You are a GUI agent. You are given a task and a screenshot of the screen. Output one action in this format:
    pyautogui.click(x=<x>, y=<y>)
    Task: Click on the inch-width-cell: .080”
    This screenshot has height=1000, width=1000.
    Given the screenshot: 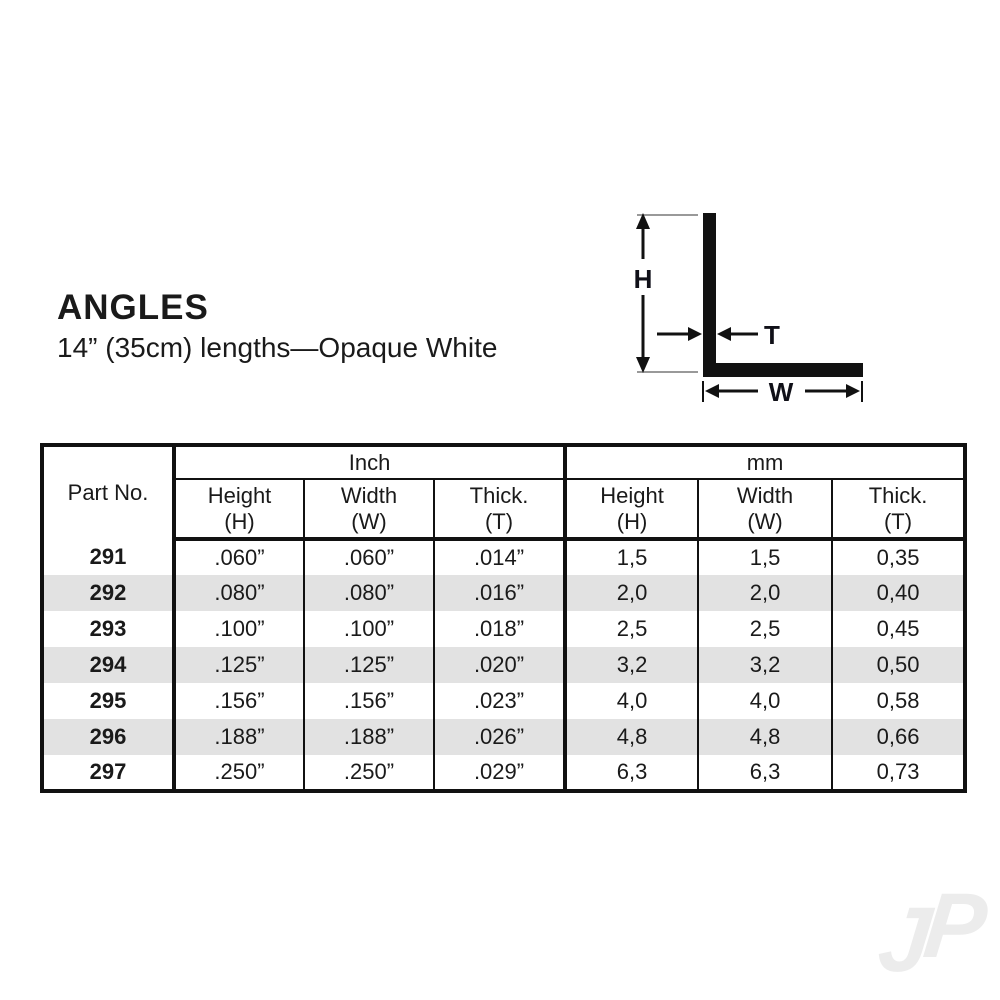 What is the action you would take?
    pyautogui.click(x=369, y=593)
    